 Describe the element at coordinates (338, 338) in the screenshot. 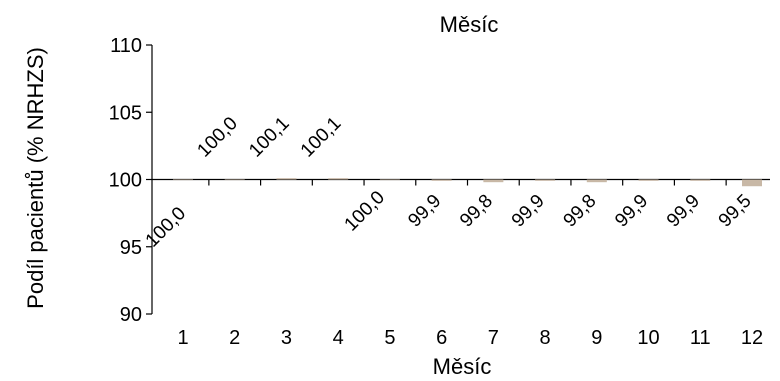

I see `x-tick-label: 4` at that location.